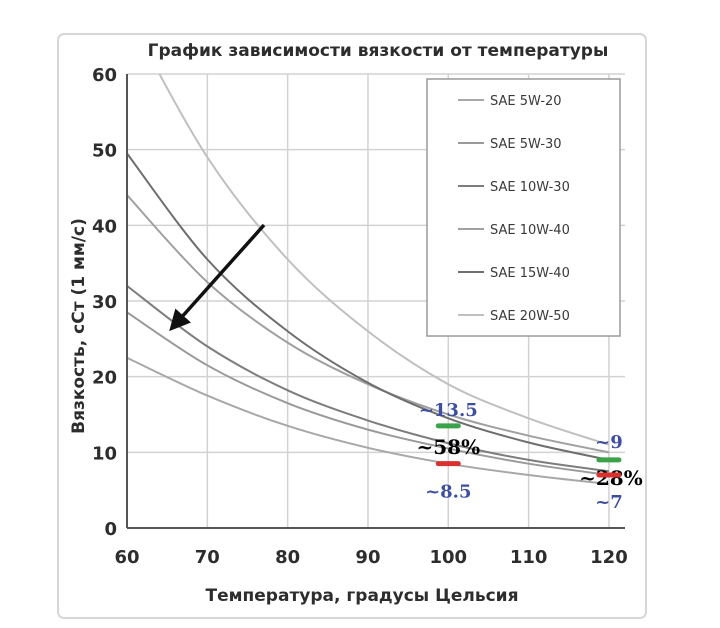 This screenshot has height=628, width=720. I want to click on y-tick-label: 20, so click(104, 378).